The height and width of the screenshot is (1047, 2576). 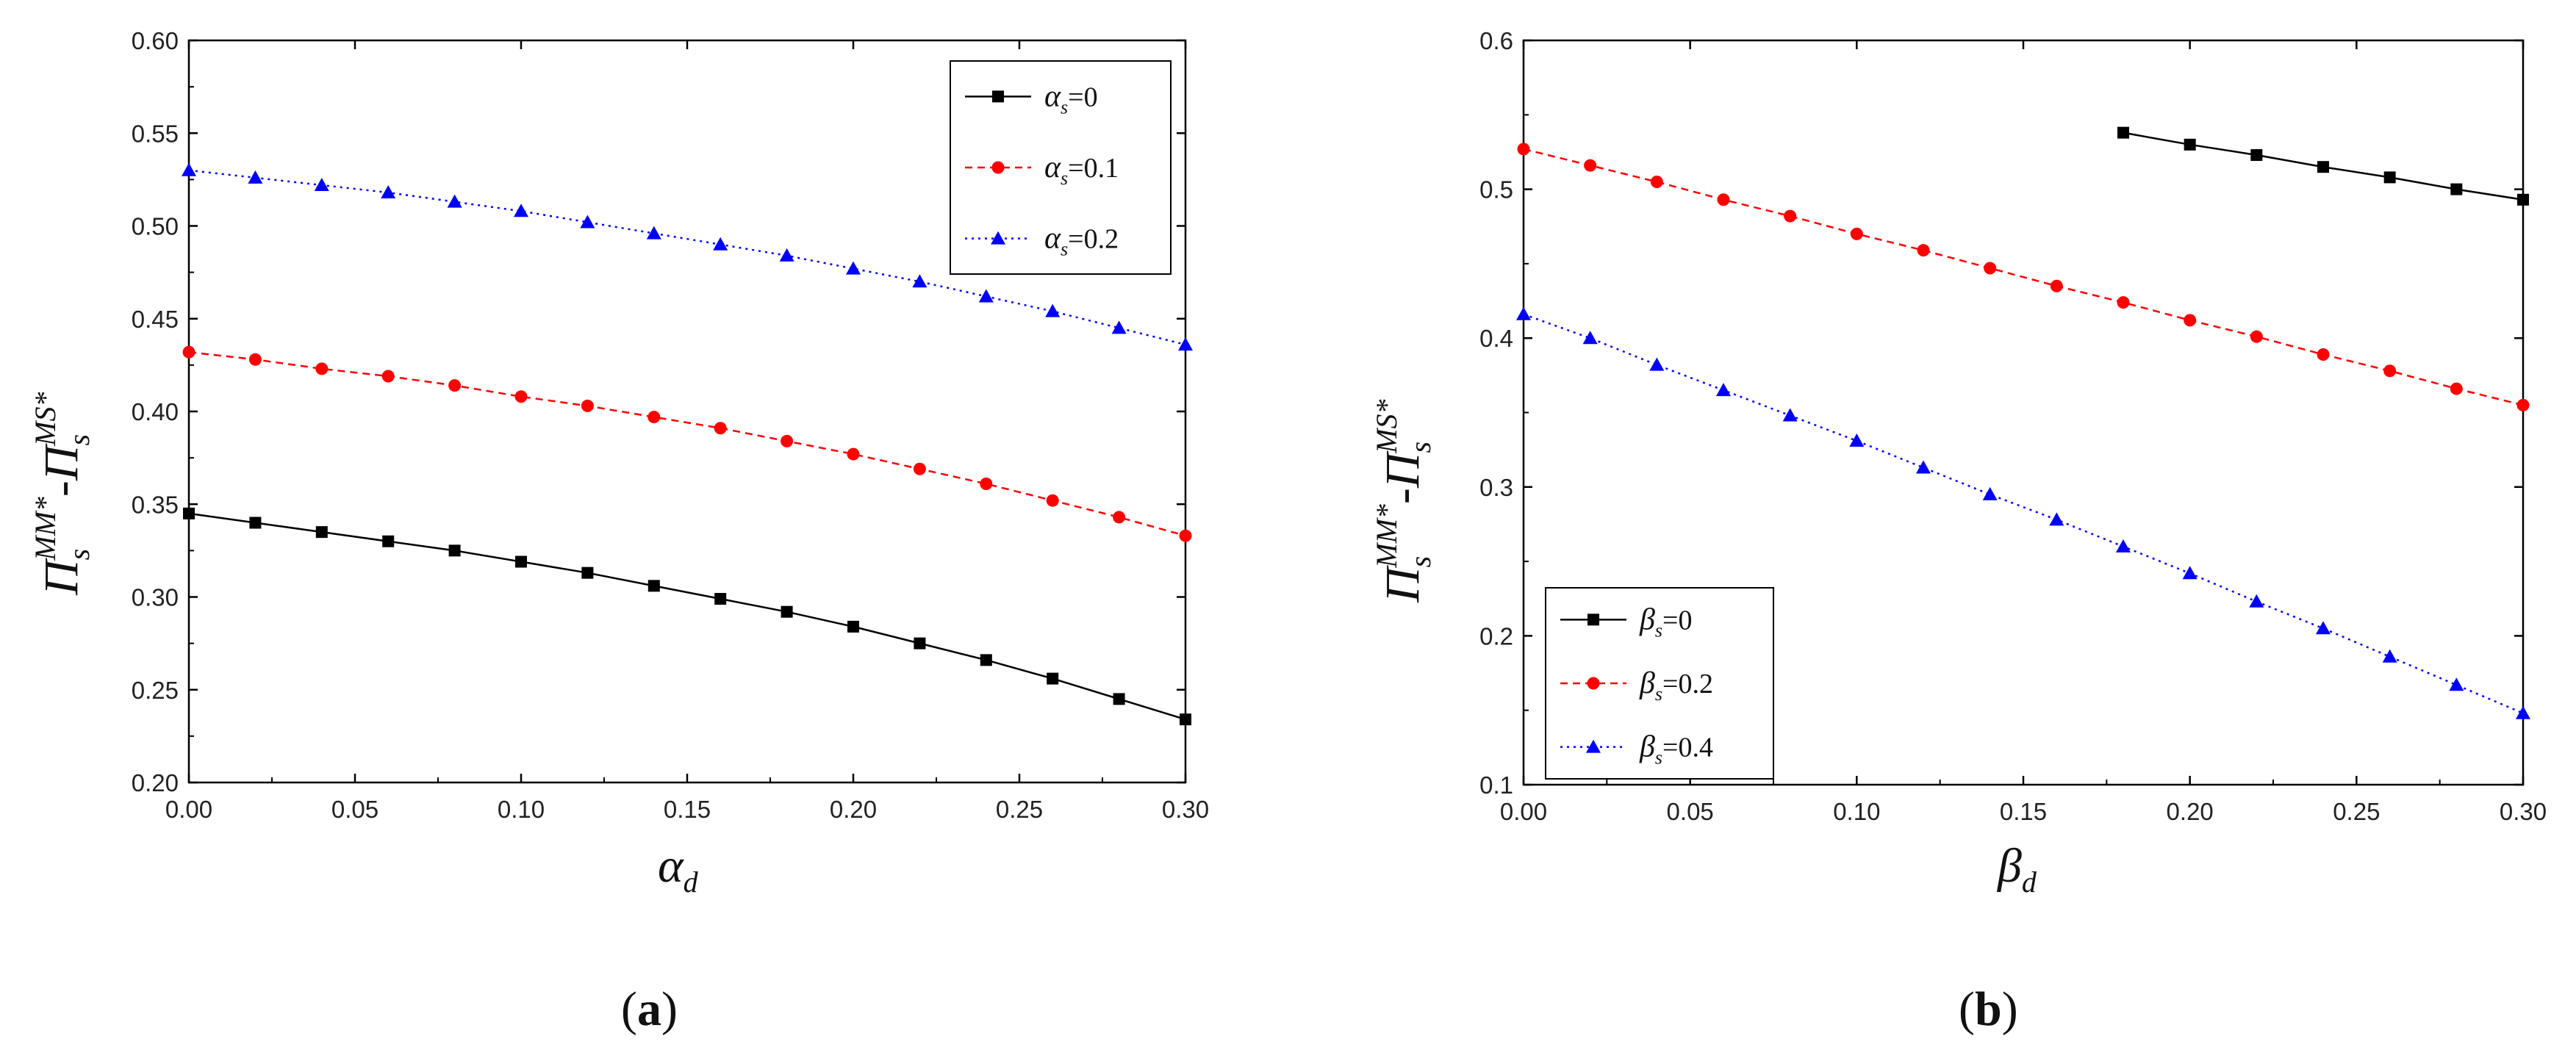 What do you see at coordinates (2523, 811) in the screenshot?
I see `x-tick-label: 0.30` at bounding box center [2523, 811].